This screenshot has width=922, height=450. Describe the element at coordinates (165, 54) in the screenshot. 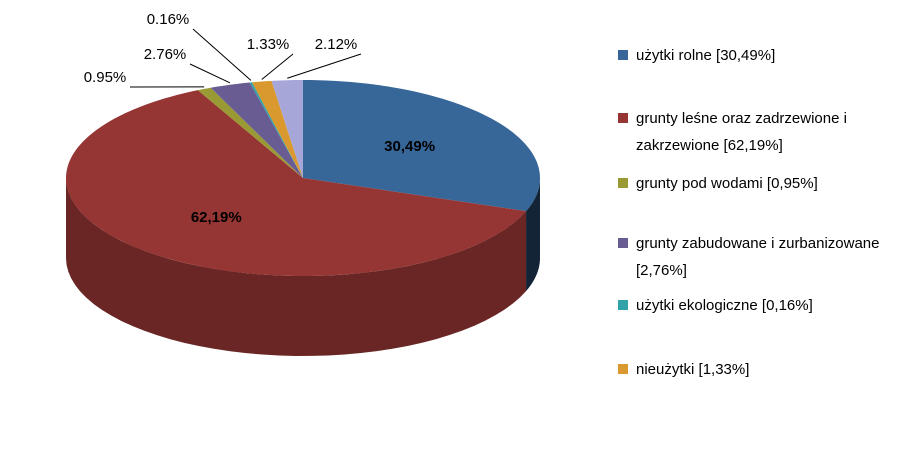

I see `data-label: 2.76%` at that location.